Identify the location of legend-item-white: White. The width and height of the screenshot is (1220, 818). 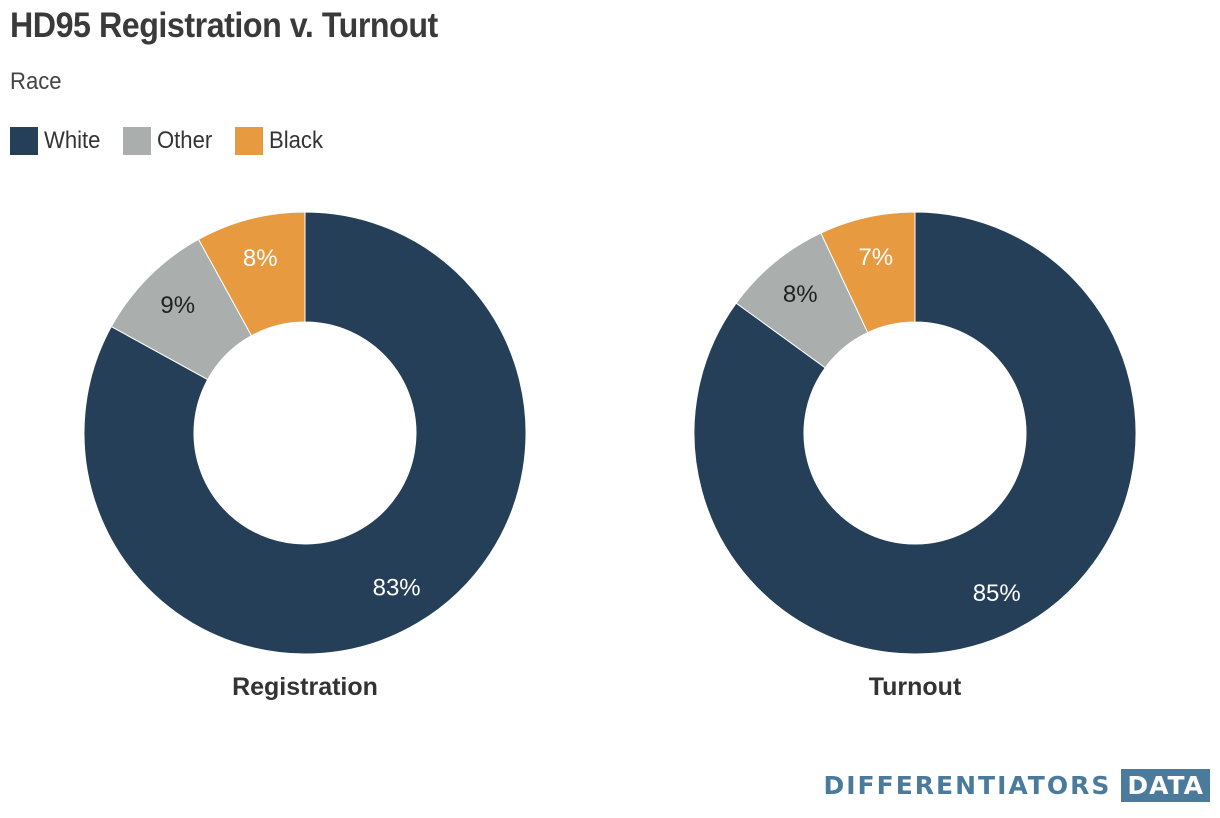
(57, 141).